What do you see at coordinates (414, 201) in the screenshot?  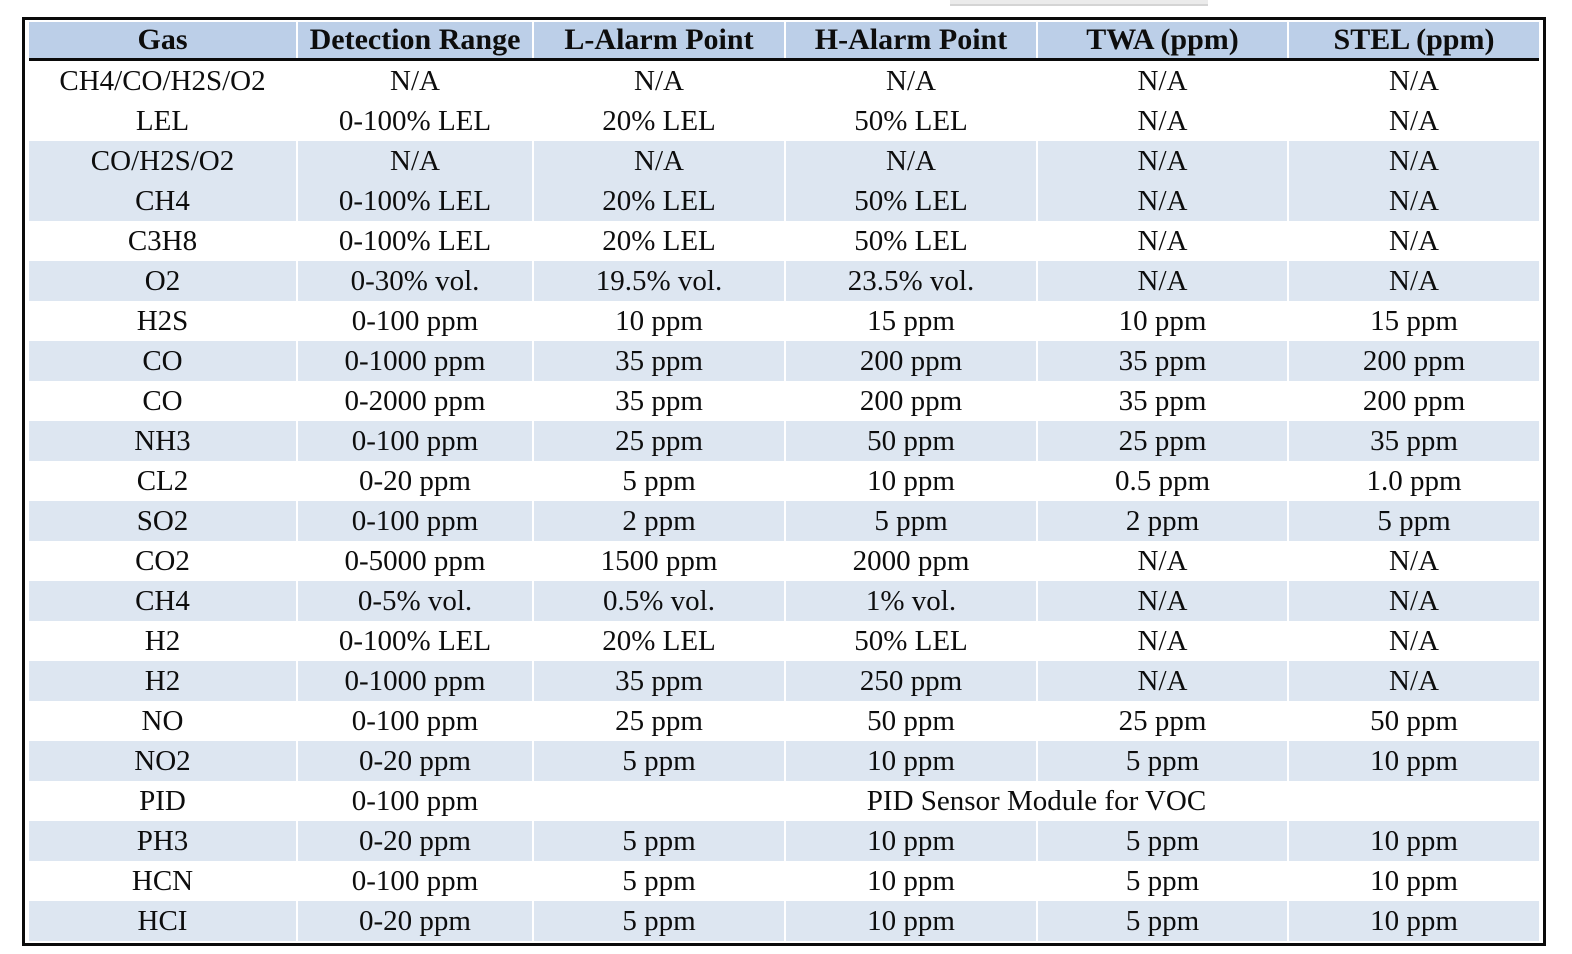 I see `value-cell: 0-100% LEL` at bounding box center [414, 201].